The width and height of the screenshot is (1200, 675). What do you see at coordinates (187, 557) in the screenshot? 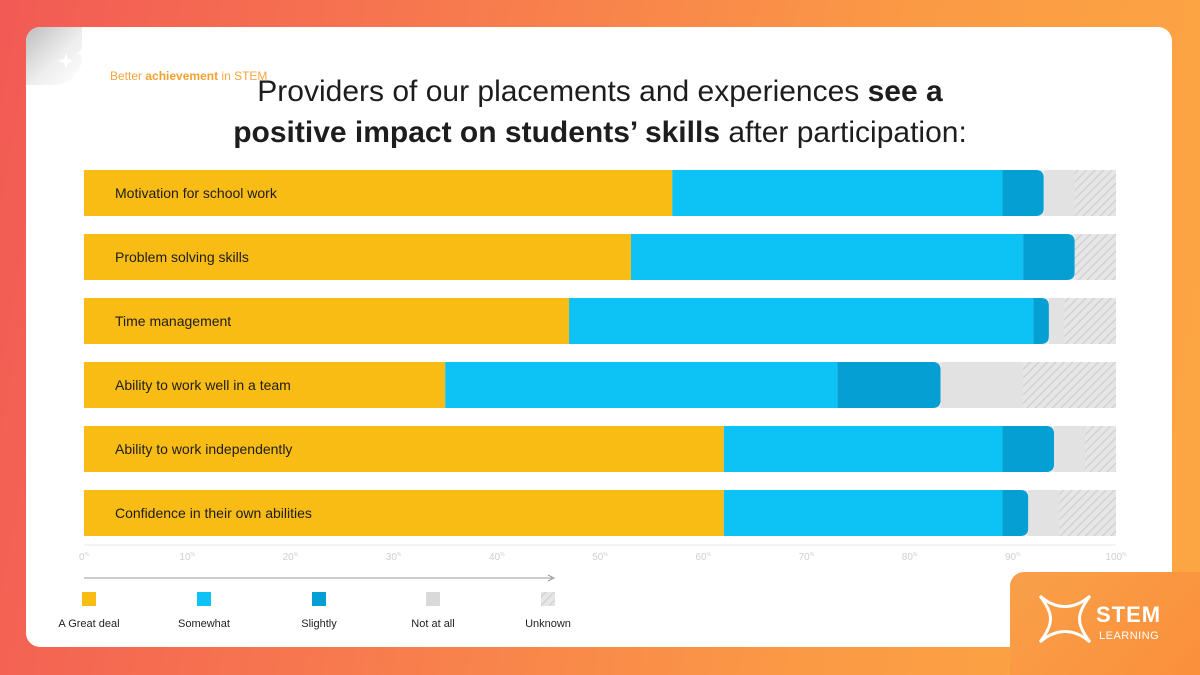
I see `x-tick-label: 10%` at bounding box center [187, 557].